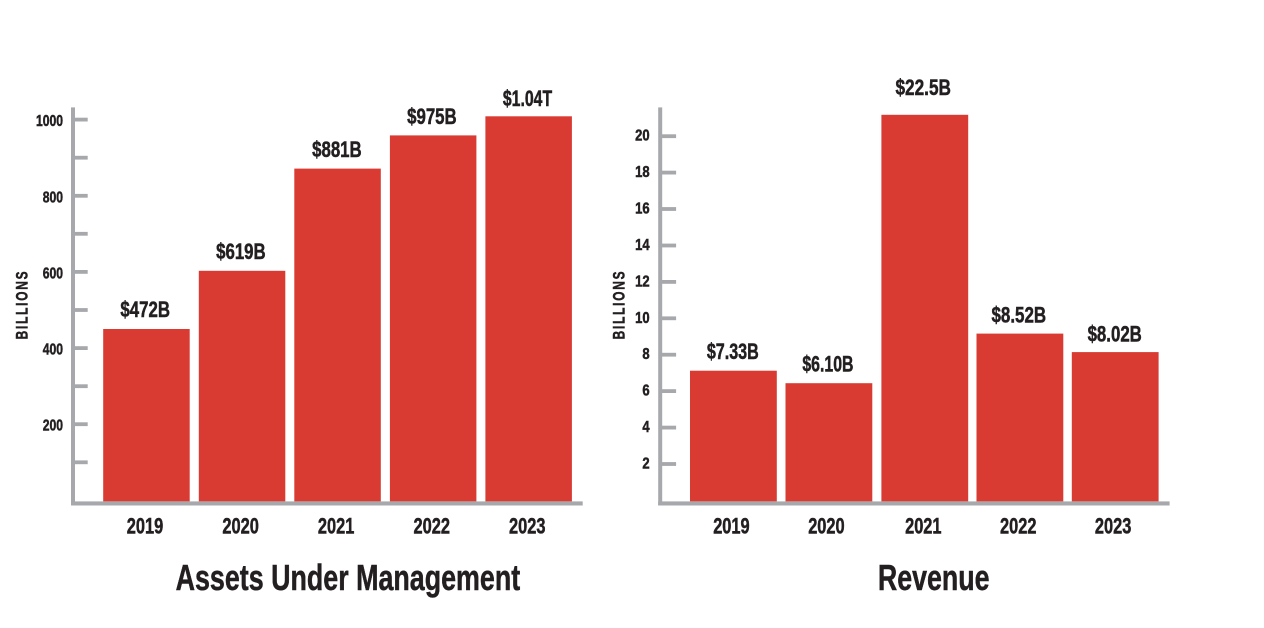 The height and width of the screenshot is (628, 1264). I want to click on svg-text: $7.33B, so click(733, 353).